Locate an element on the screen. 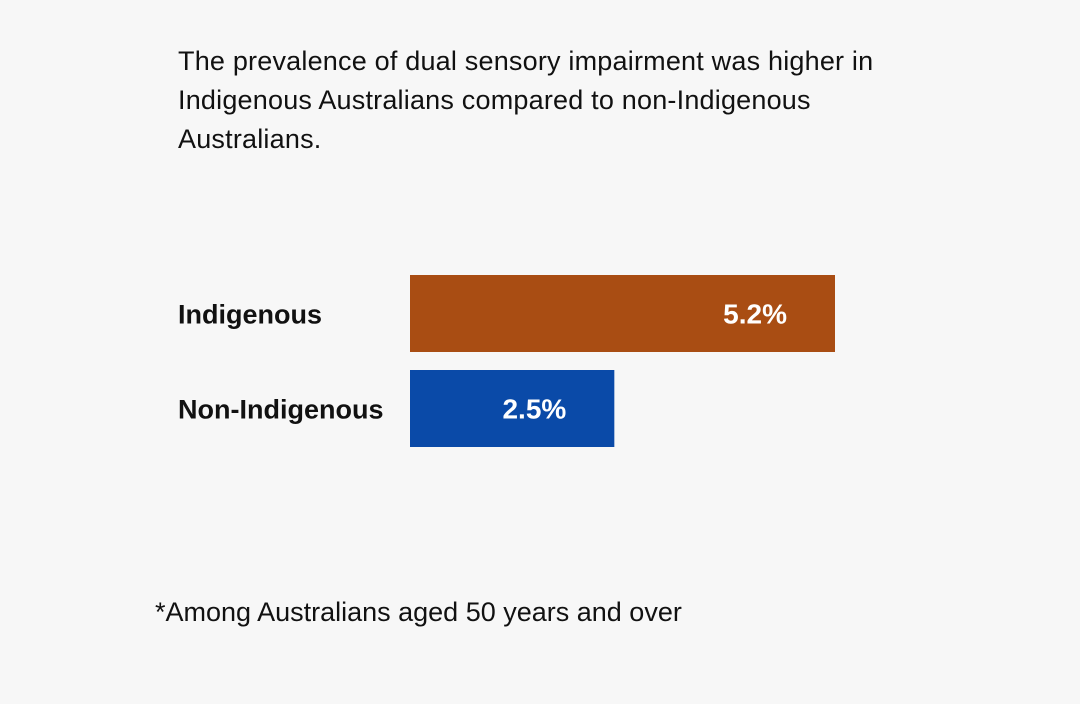 This screenshot has width=1080, height=704. value-label-non-indigenous: 2.5% is located at coordinates (534, 409).